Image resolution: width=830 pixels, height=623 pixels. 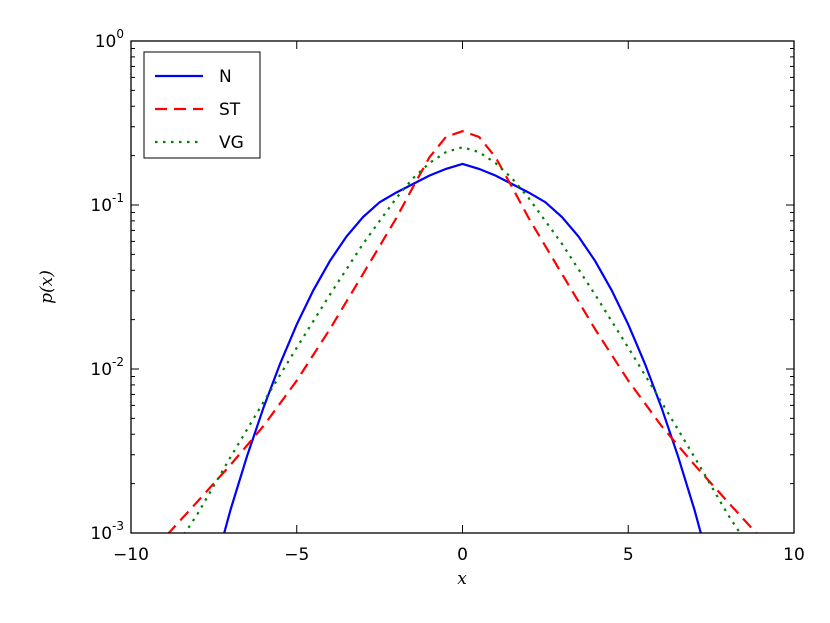 I want to click on x-tick-label: −5, so click(x=296, y=555).